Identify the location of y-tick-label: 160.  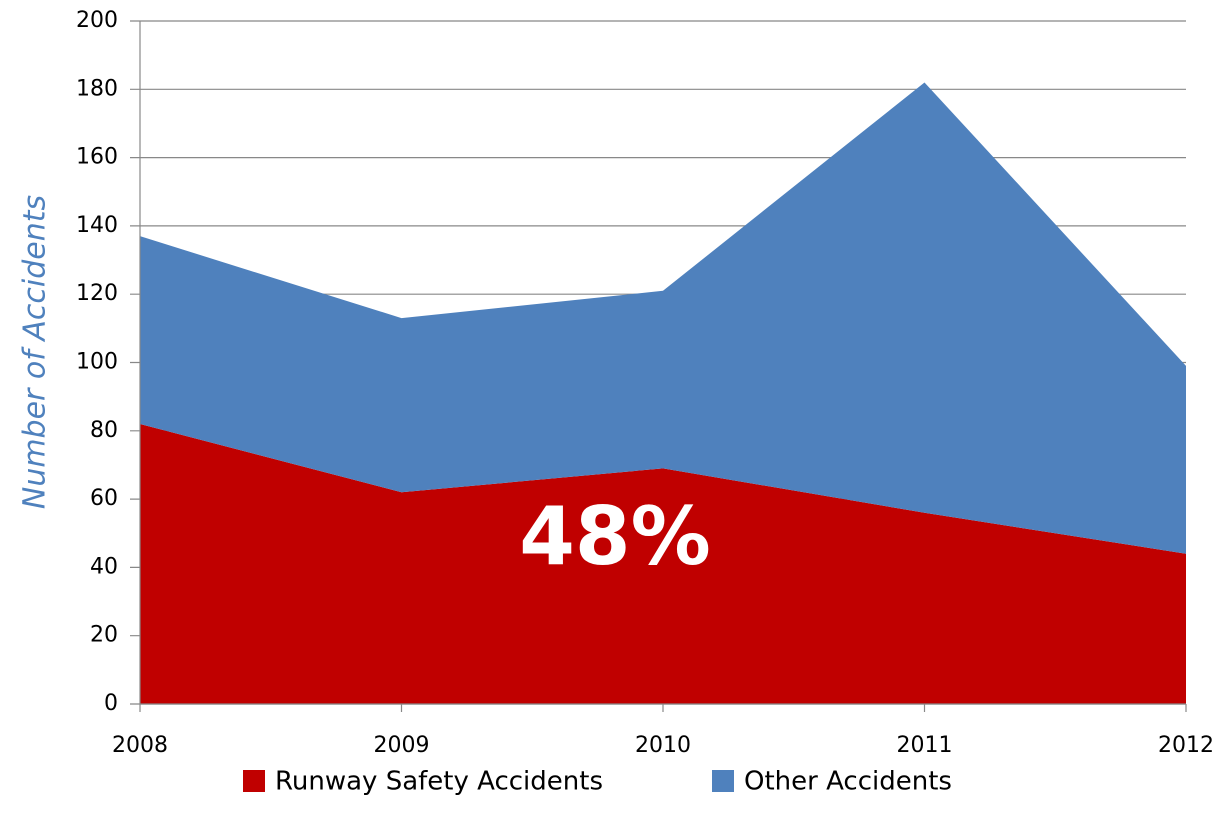
(97, 157).